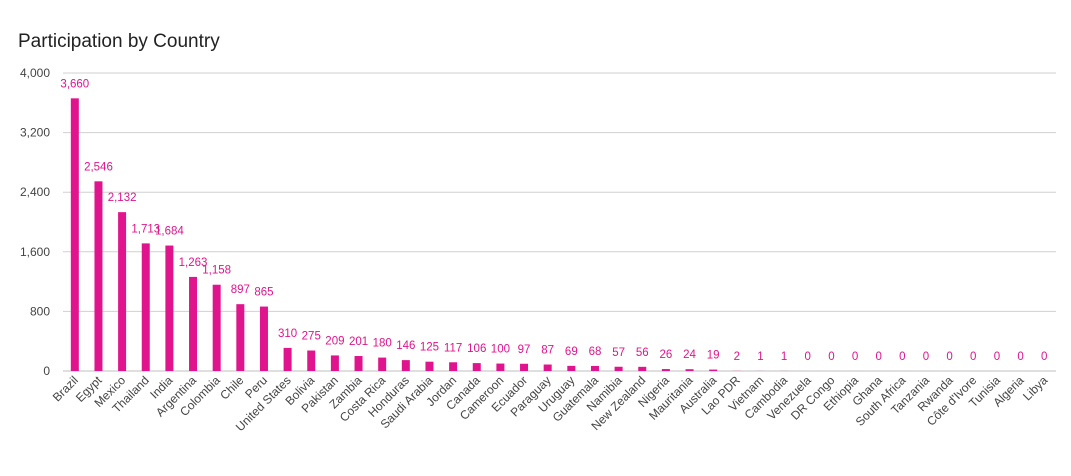 The height and width of the screenshot is (476, 1071). I want to click on data-label: 180, so click(382, 344).